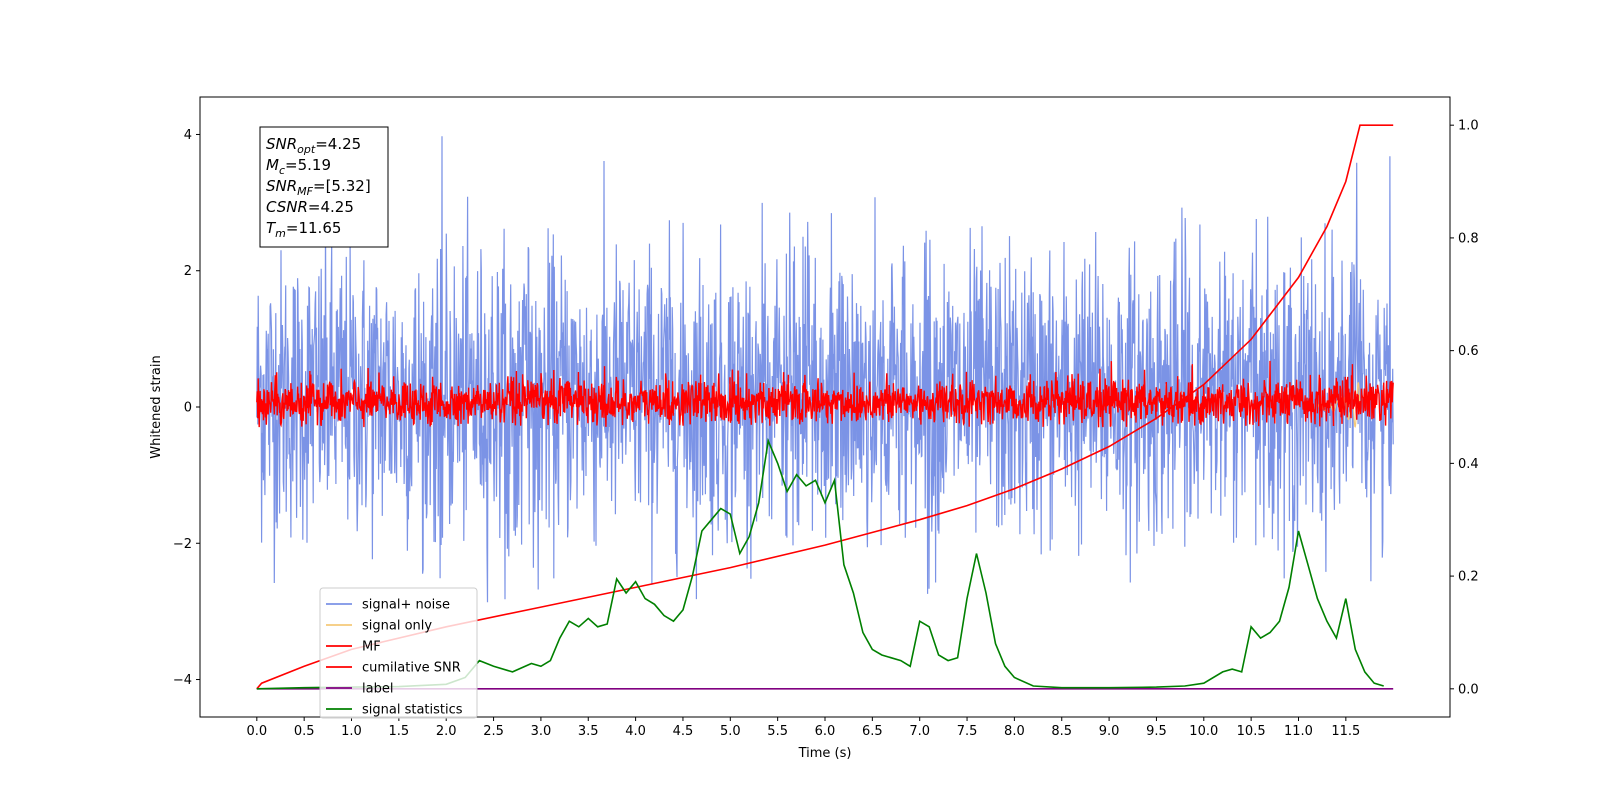  Describe the element at coordinates (1156, 731) in the screenshot. I see `x-tick-label: 9.5` at that location.